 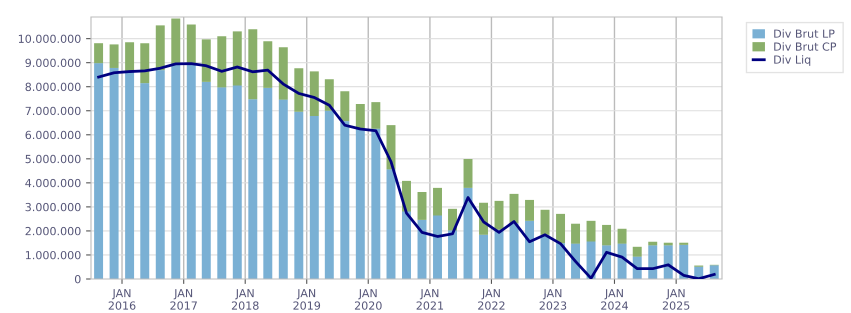 What do you see at coordinates (491, 299) in the screenshot?
I see `x-tick-label: JAN 2022` at bounding box center [491, 299].